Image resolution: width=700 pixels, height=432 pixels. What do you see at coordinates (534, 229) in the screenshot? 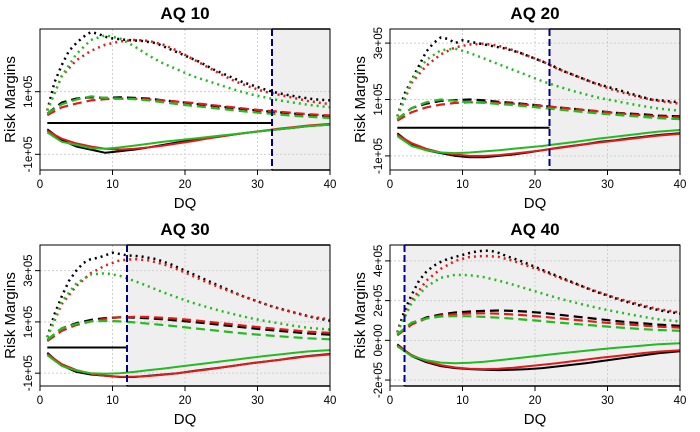
I see `panel-title: AQ 40` at bounding box center [534, 229].